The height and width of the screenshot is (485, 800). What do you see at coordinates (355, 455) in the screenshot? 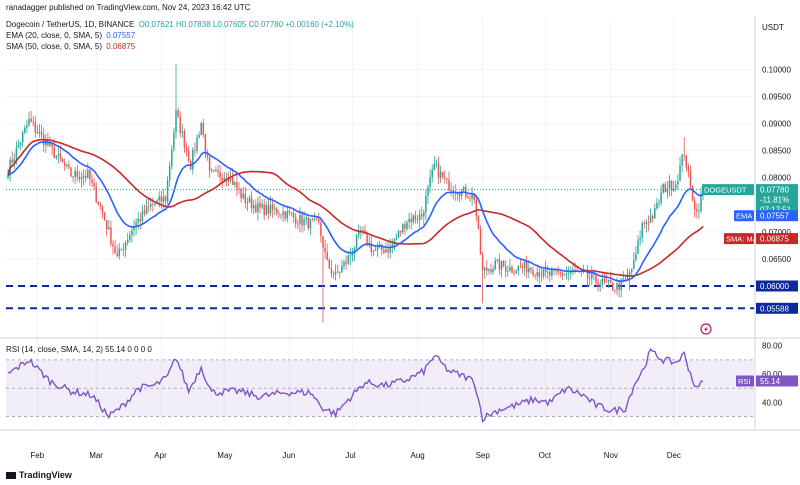
I see `time-axis: Feb Mar Apr May Jun Jul Aug Sep Oct Nov Dec` at bounding box center [355, 455].